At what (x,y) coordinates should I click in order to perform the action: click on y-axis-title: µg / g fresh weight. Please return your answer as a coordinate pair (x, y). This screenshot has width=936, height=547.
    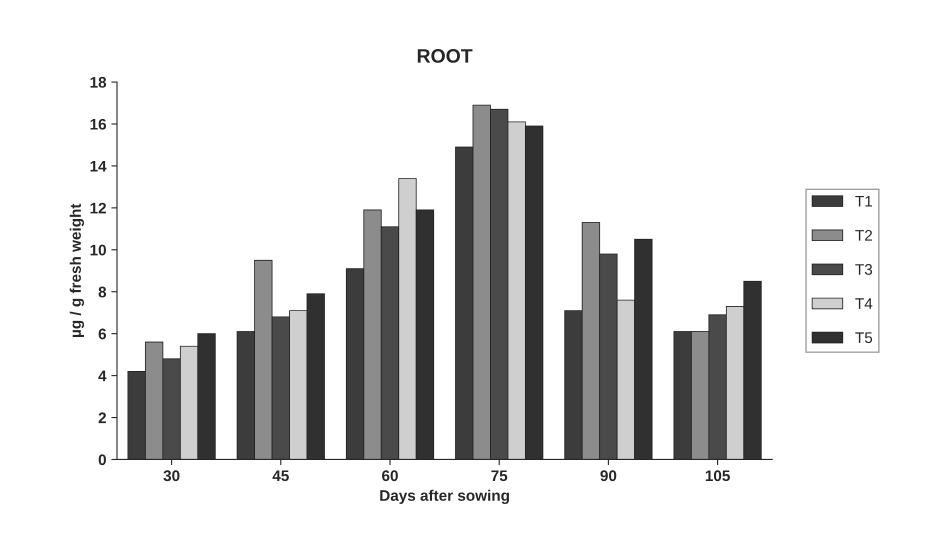
    Looking at the image, I should click on (77, 270).